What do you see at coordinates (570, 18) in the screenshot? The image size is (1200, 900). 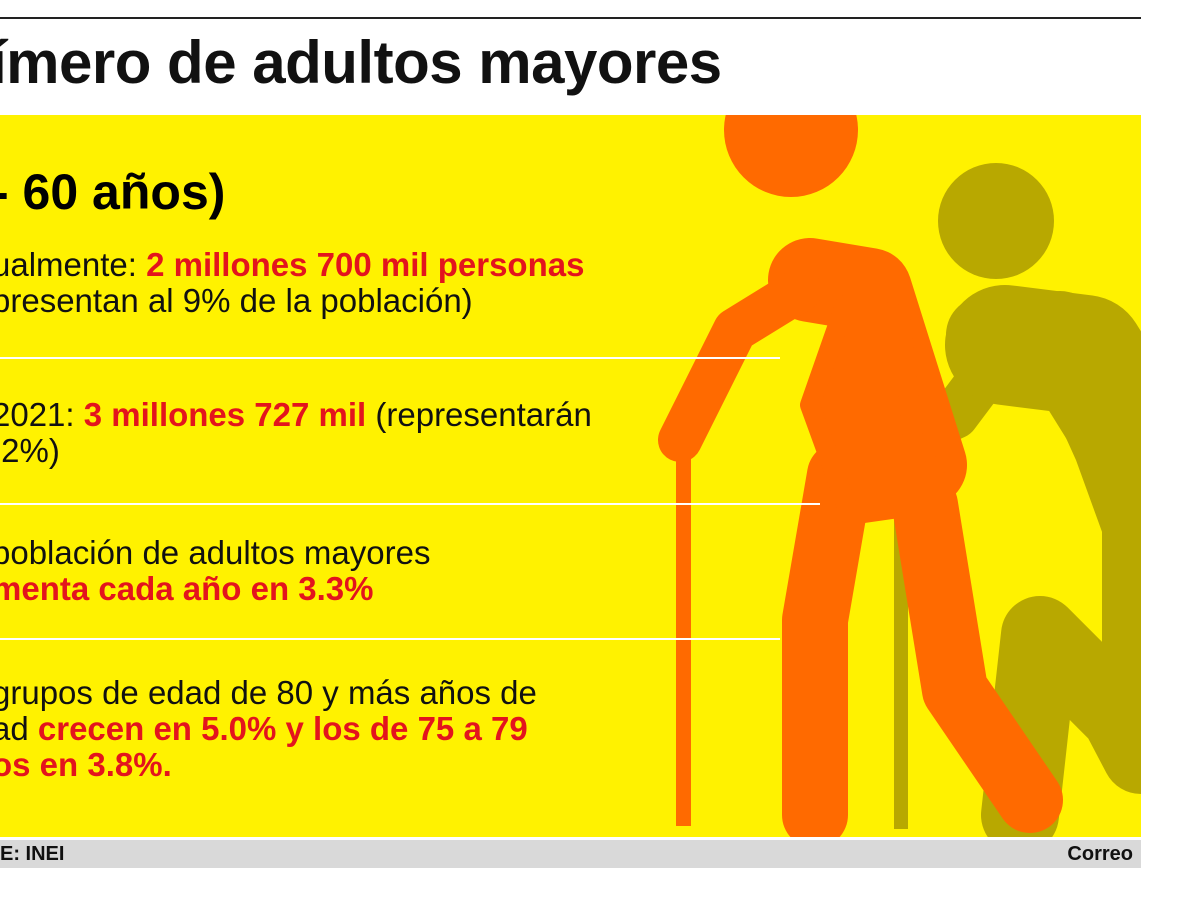 I see `top-rule` at bounding box center [570, 18].